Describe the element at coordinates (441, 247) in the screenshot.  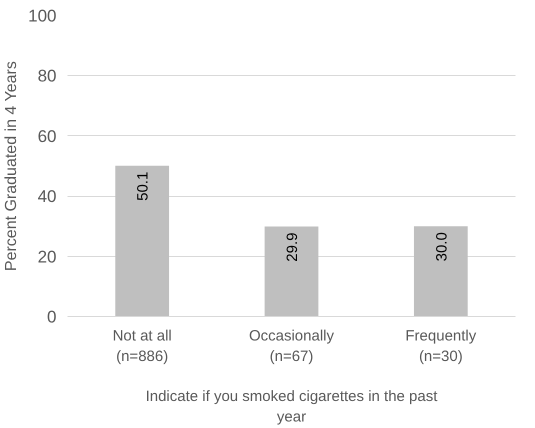
I see `data-label: 30.0` at that location.